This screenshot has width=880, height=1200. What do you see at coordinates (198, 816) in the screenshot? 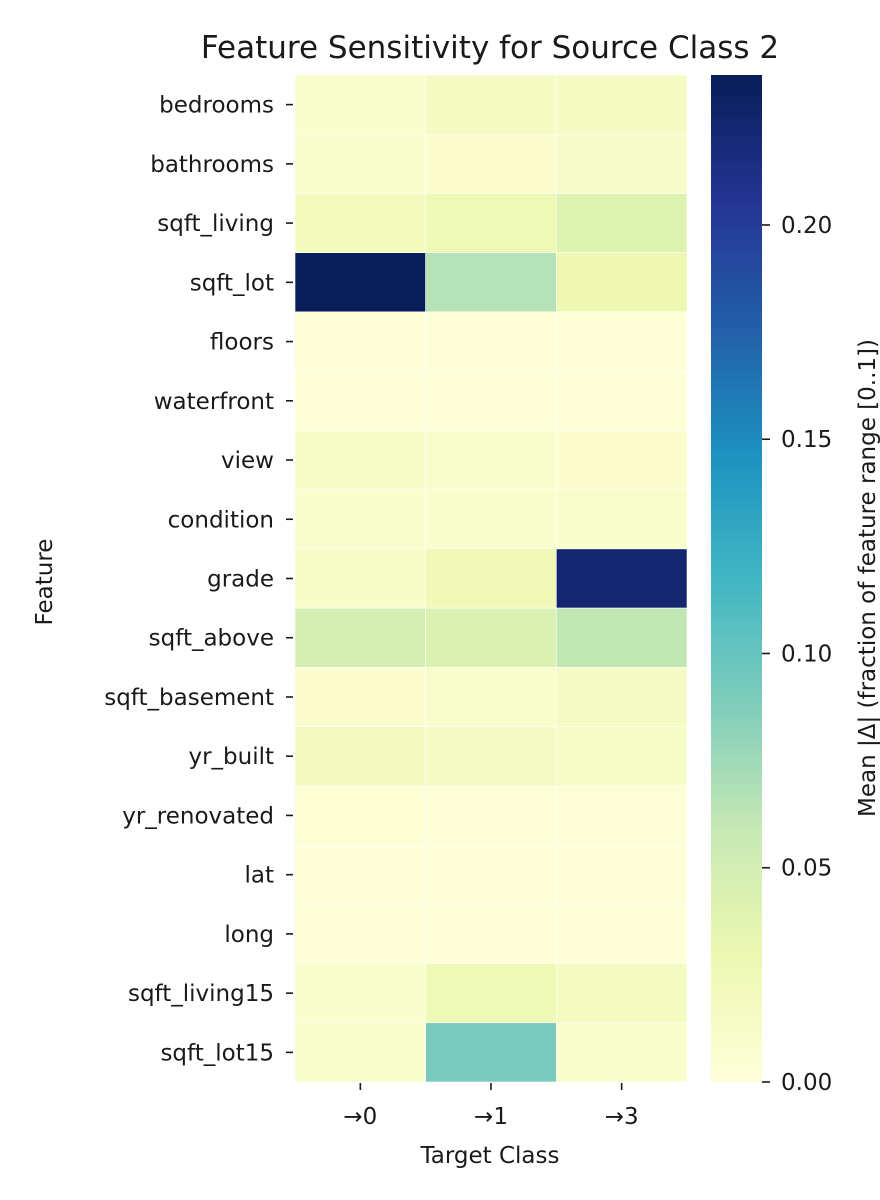
I see `y-tick-label: yr_renovated` at bounding box center [198, 816].